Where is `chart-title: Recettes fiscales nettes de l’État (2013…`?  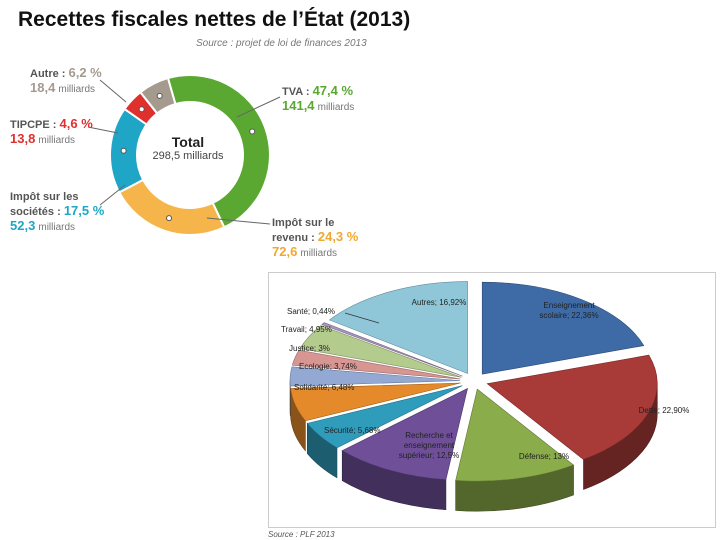 chart-title: Recettes fiscales nettes de l’État (2013… is located at coordinates (214, 19).